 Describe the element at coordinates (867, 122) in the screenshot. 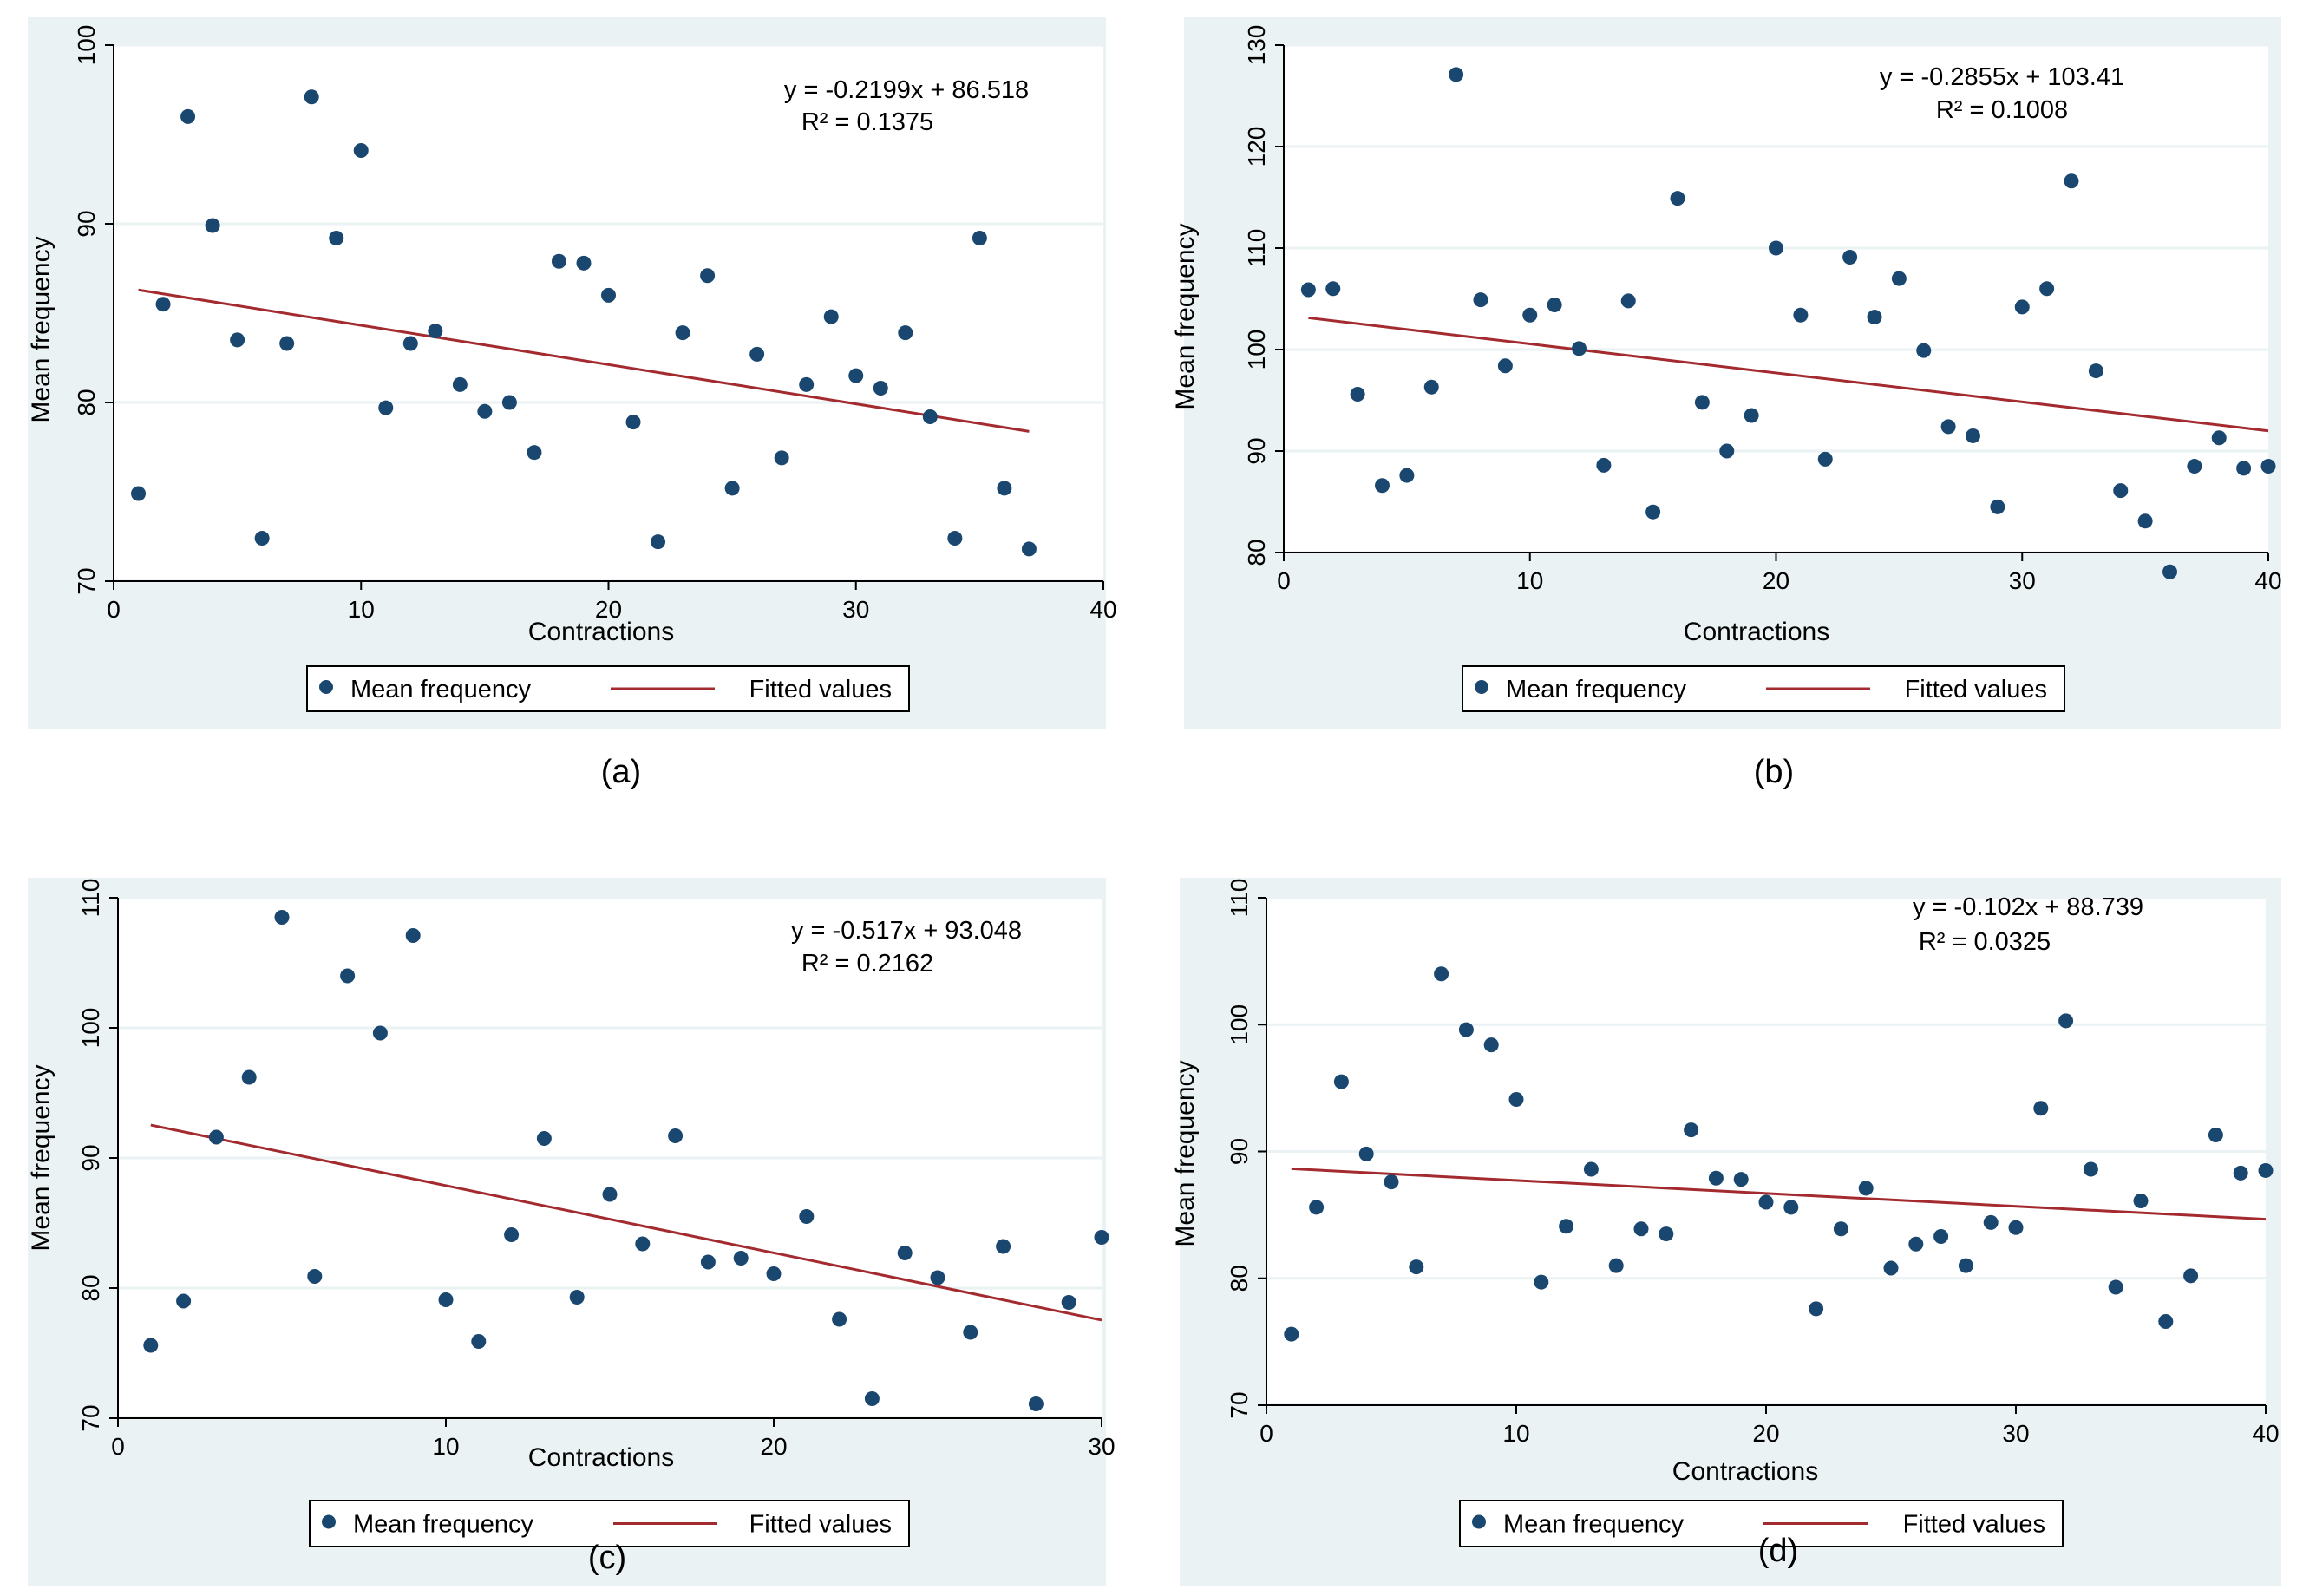

I see `r-squared: R² = 0.1375` at that location.